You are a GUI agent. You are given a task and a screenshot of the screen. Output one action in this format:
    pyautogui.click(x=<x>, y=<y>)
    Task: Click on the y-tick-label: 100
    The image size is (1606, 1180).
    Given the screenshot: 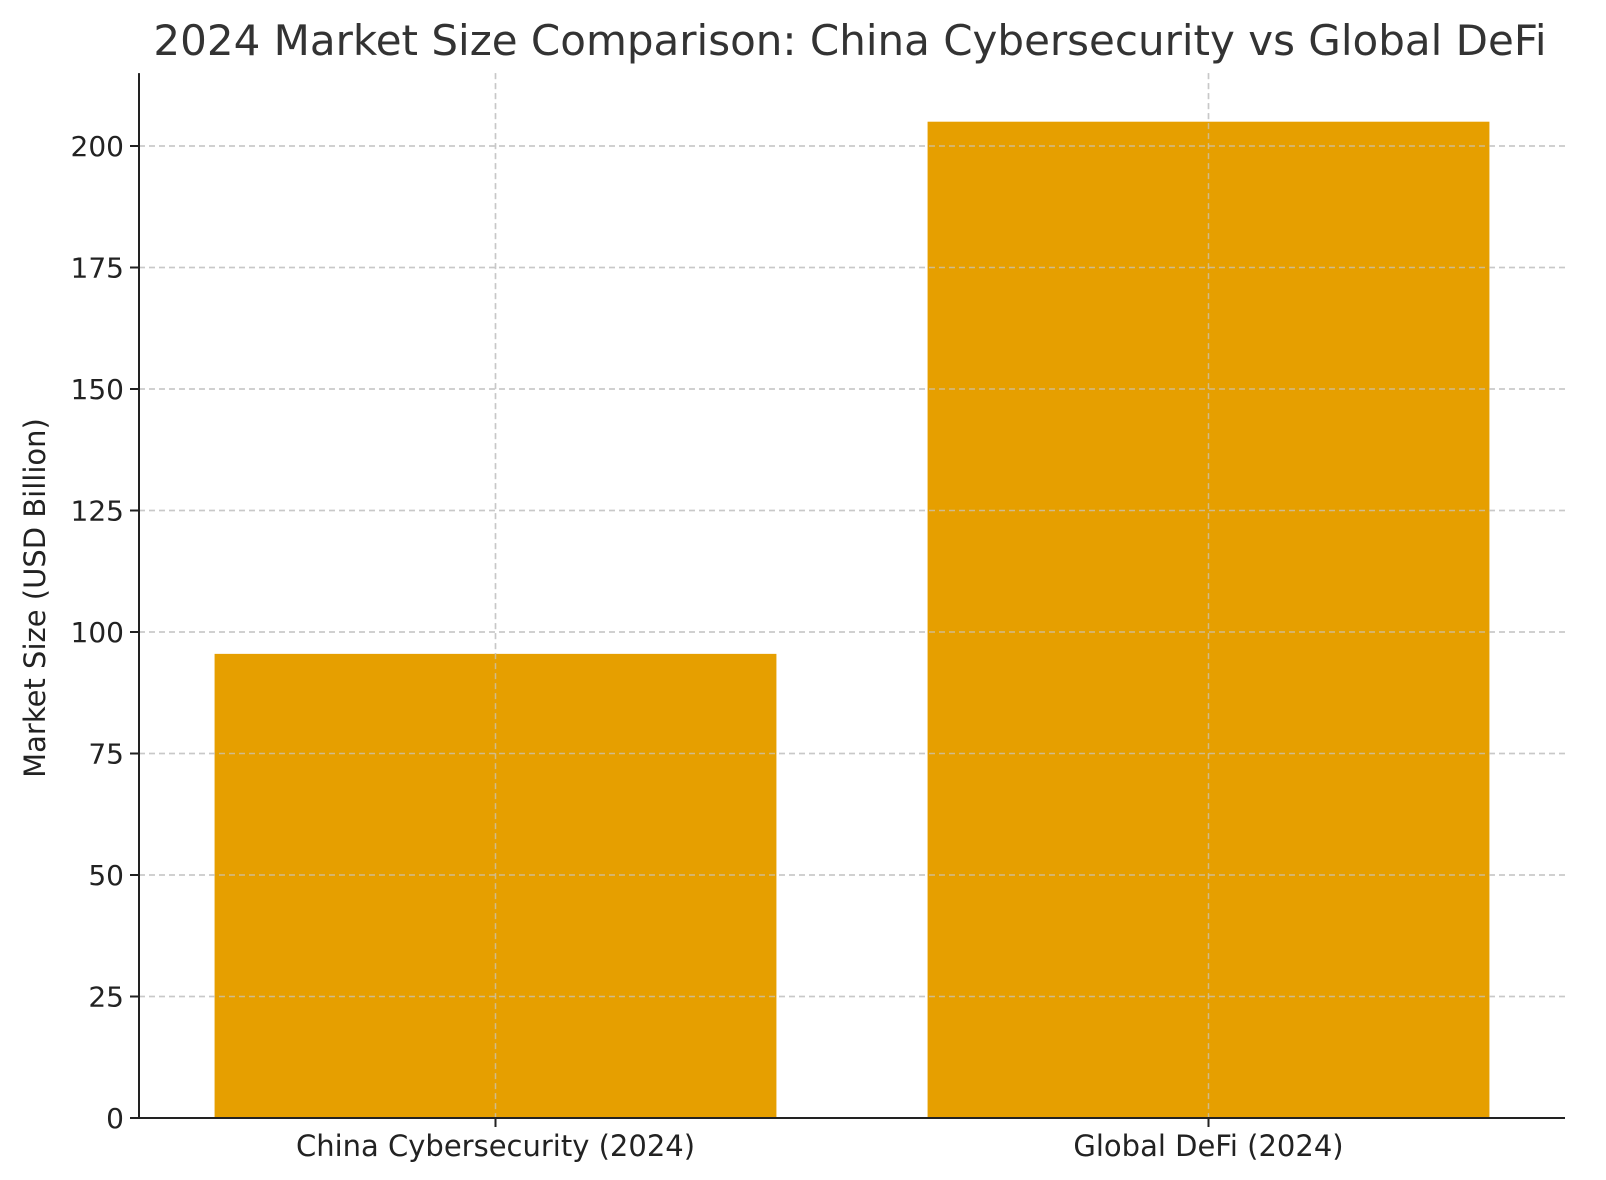 What is the action you would take?
    pyautogui.click(x=97, y=632)
    